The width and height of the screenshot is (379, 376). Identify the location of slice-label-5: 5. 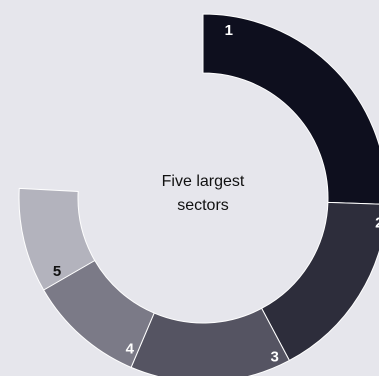
(57, 271).